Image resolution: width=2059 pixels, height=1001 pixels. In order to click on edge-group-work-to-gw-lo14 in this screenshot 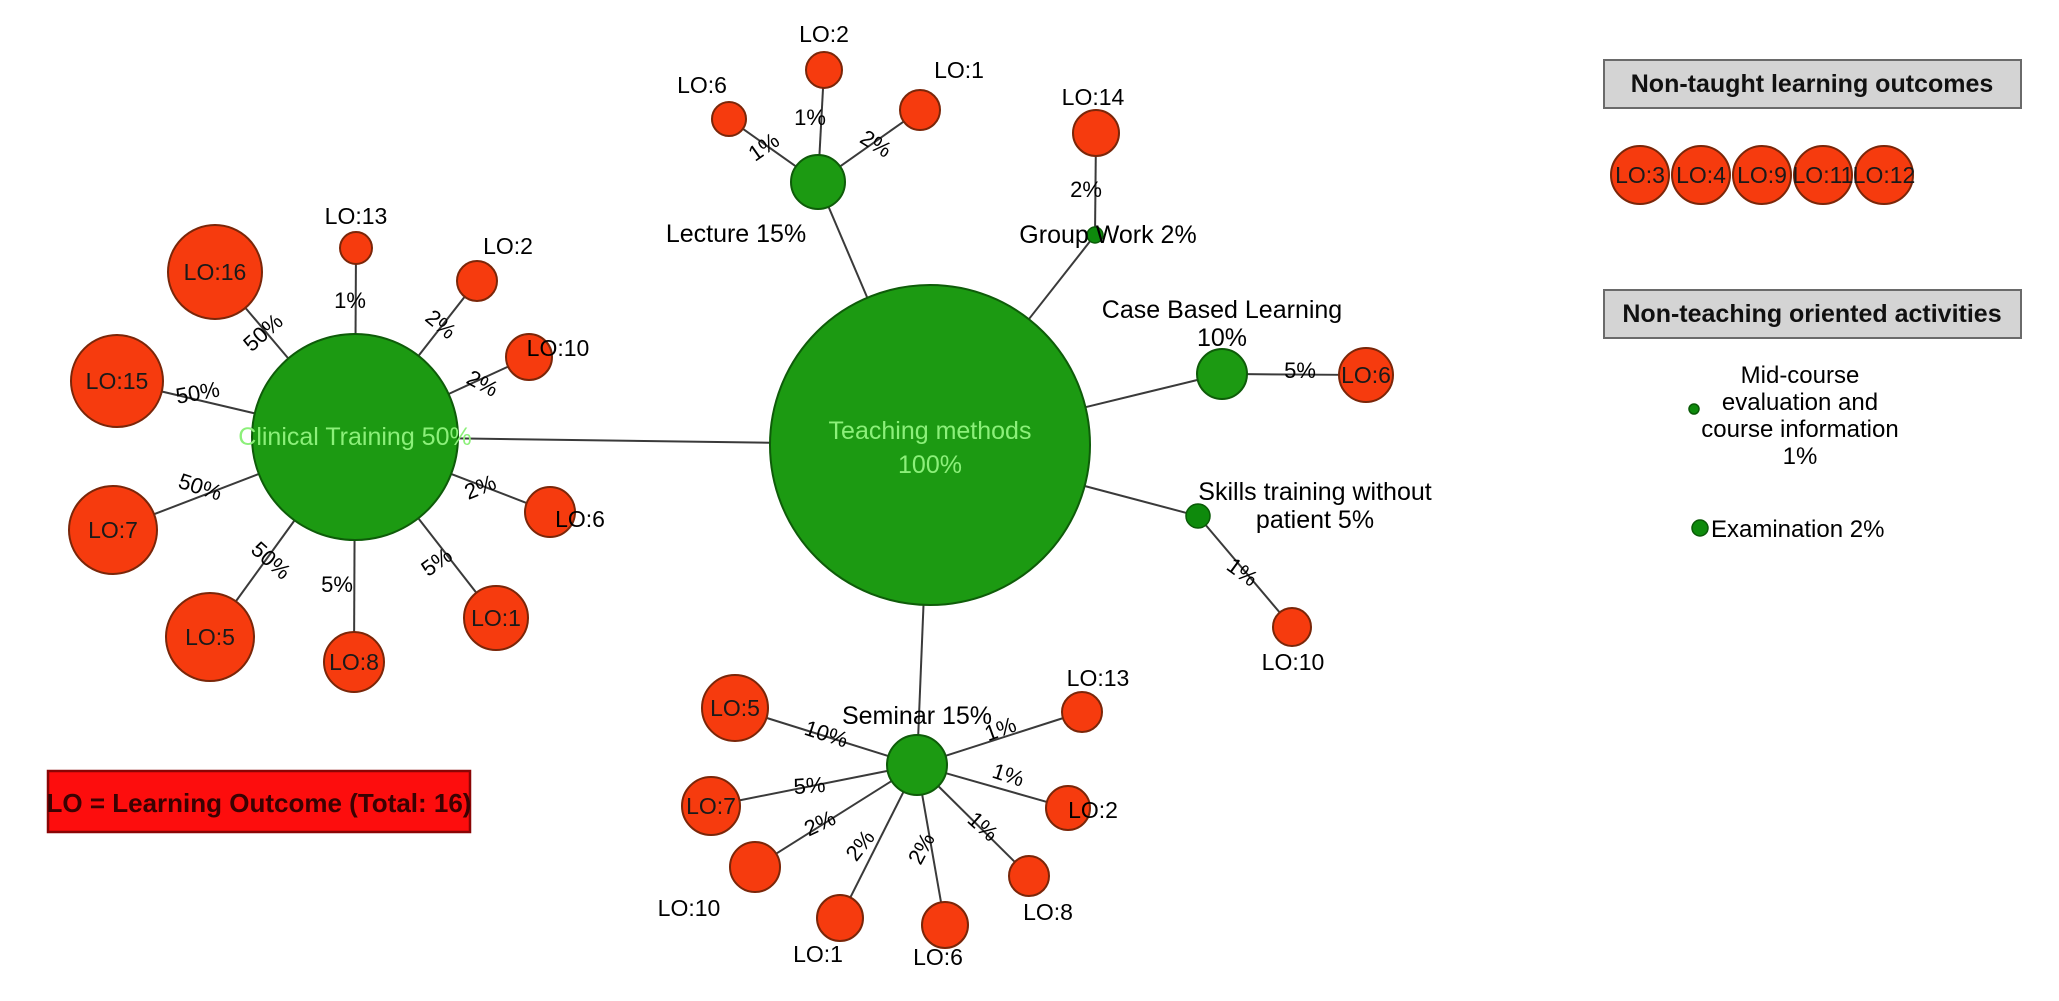, I will do `click(1095, 191)`.